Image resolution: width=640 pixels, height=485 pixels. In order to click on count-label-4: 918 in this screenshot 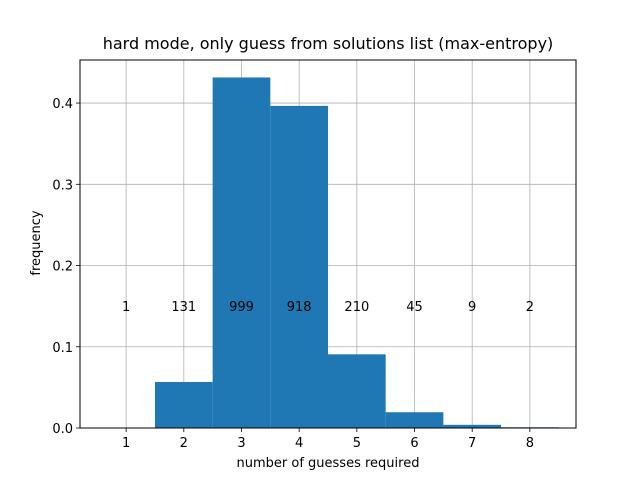, I will do `click(299, 307)`.